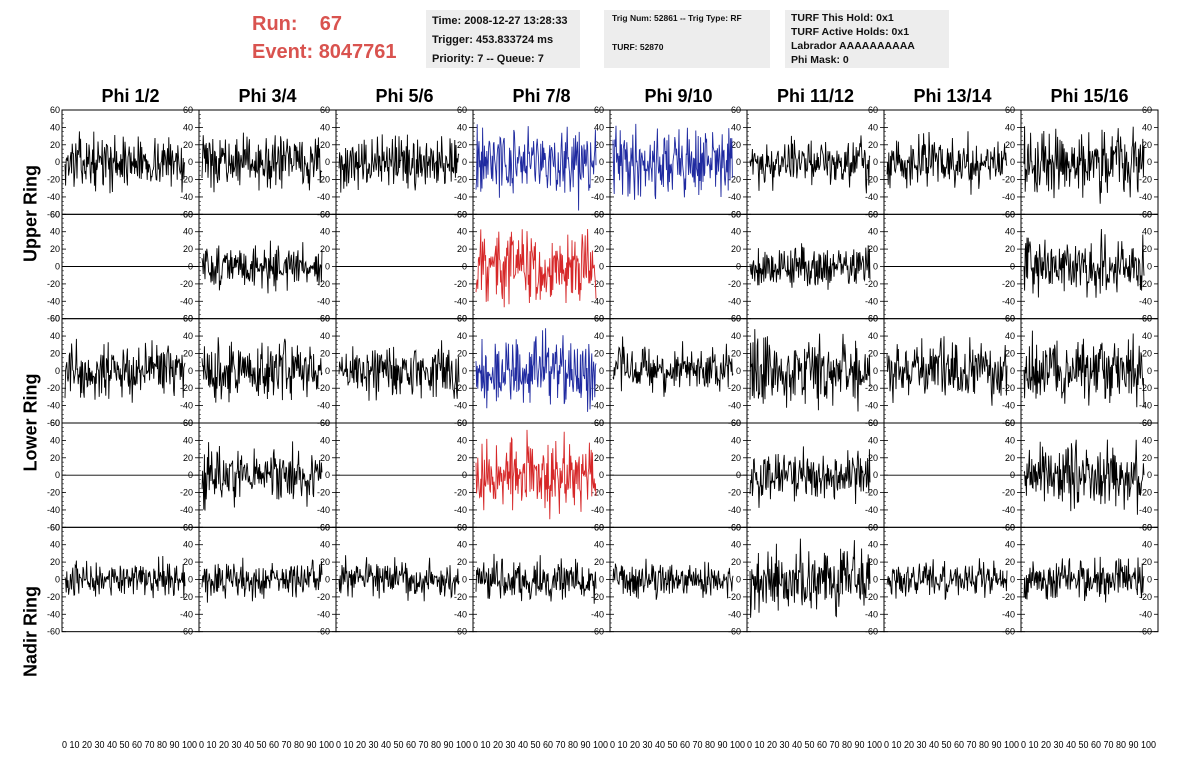 The width and height of the screenshot is (1196, 772). What do you see at coordinates (324, 52) in the screenshot?
I see `event-row: Event: 8047761` at bounding box center [324, 52].